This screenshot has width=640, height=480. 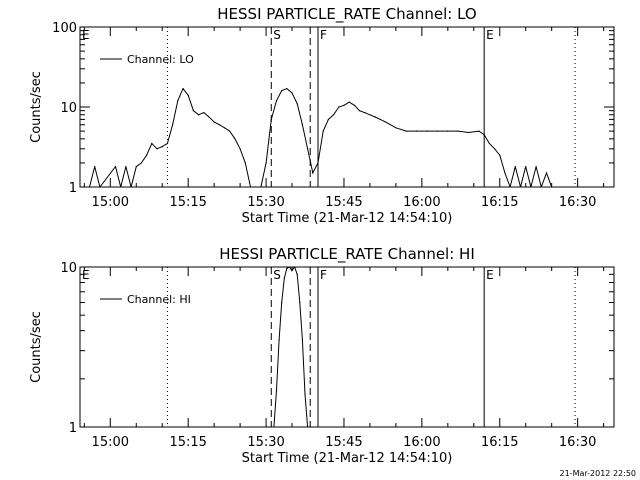 I want to click on event-marker-label: F, so click(x=323, y=275).